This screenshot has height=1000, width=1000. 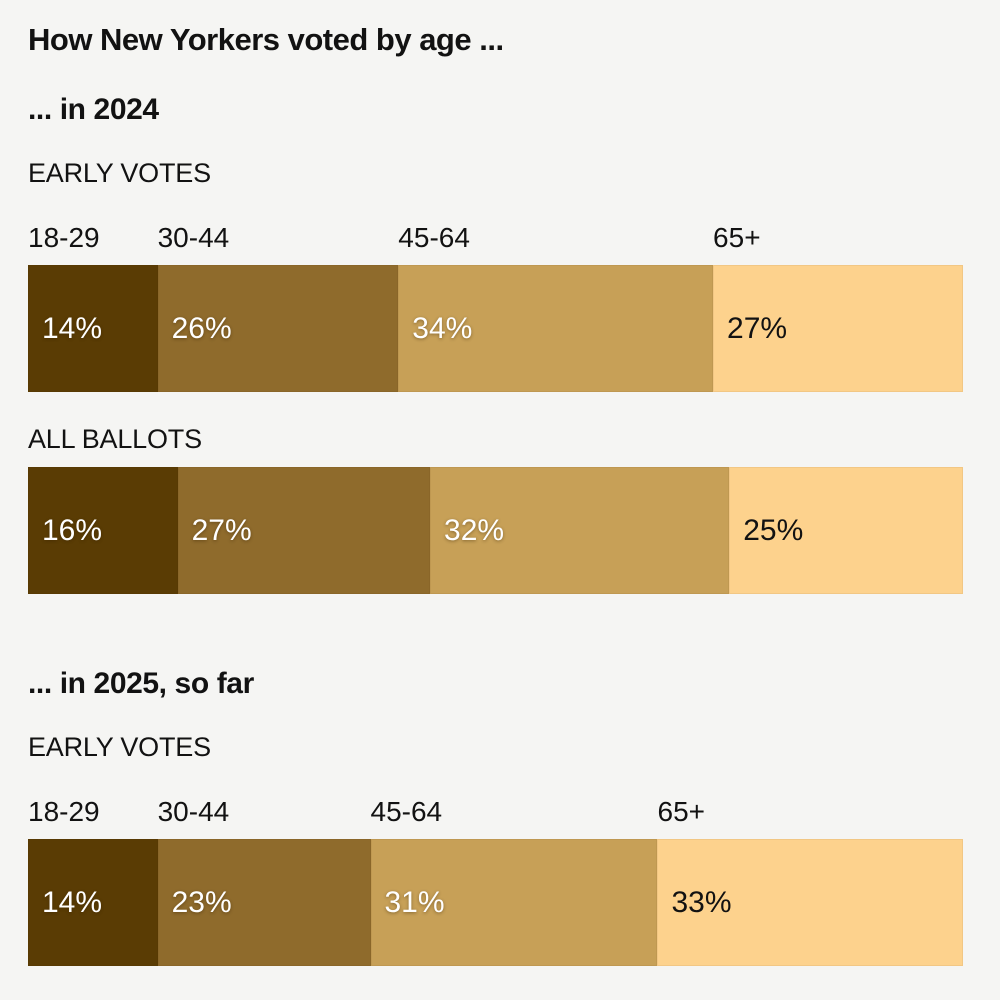 I want to click on bar-segment-value: 16%, so click(x=72, y=530).